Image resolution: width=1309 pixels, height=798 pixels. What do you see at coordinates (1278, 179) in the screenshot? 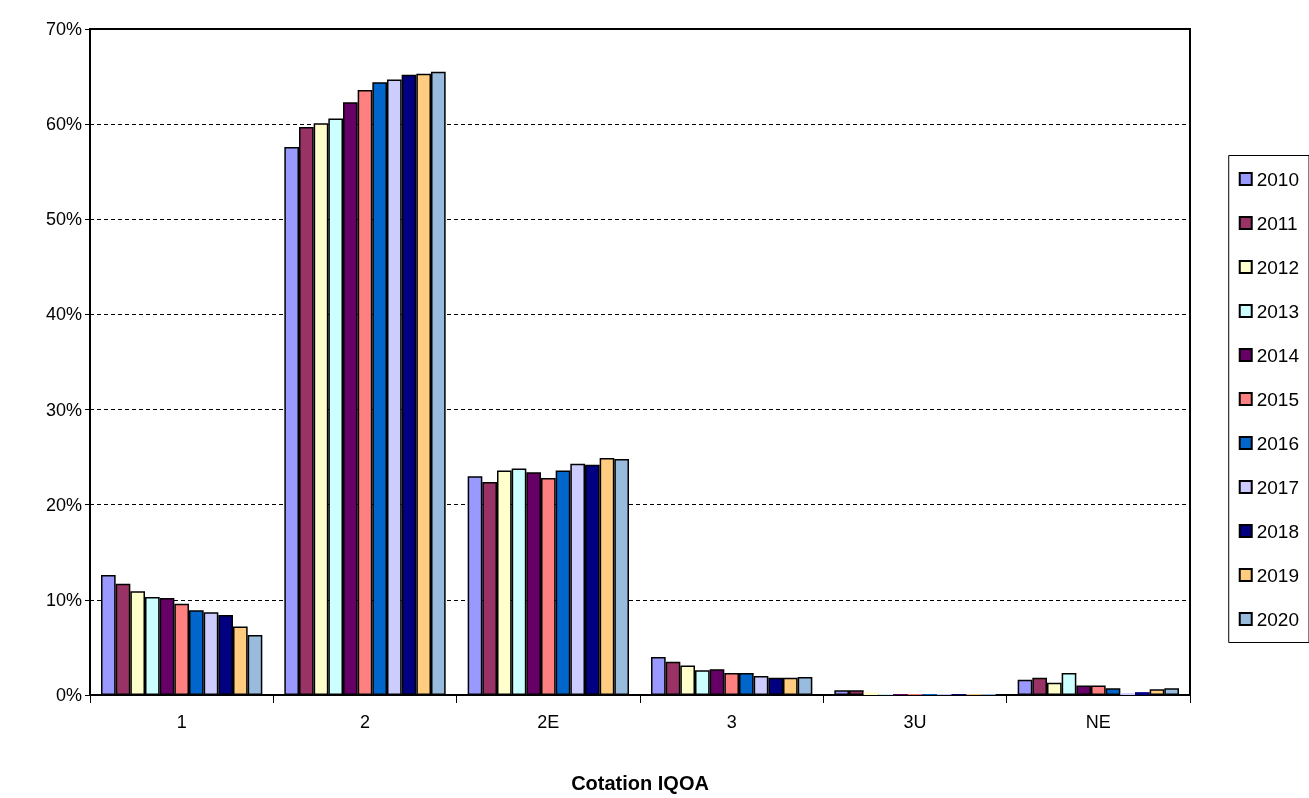
I see `legend-label: 2010` at bounding box center [1278, 179].